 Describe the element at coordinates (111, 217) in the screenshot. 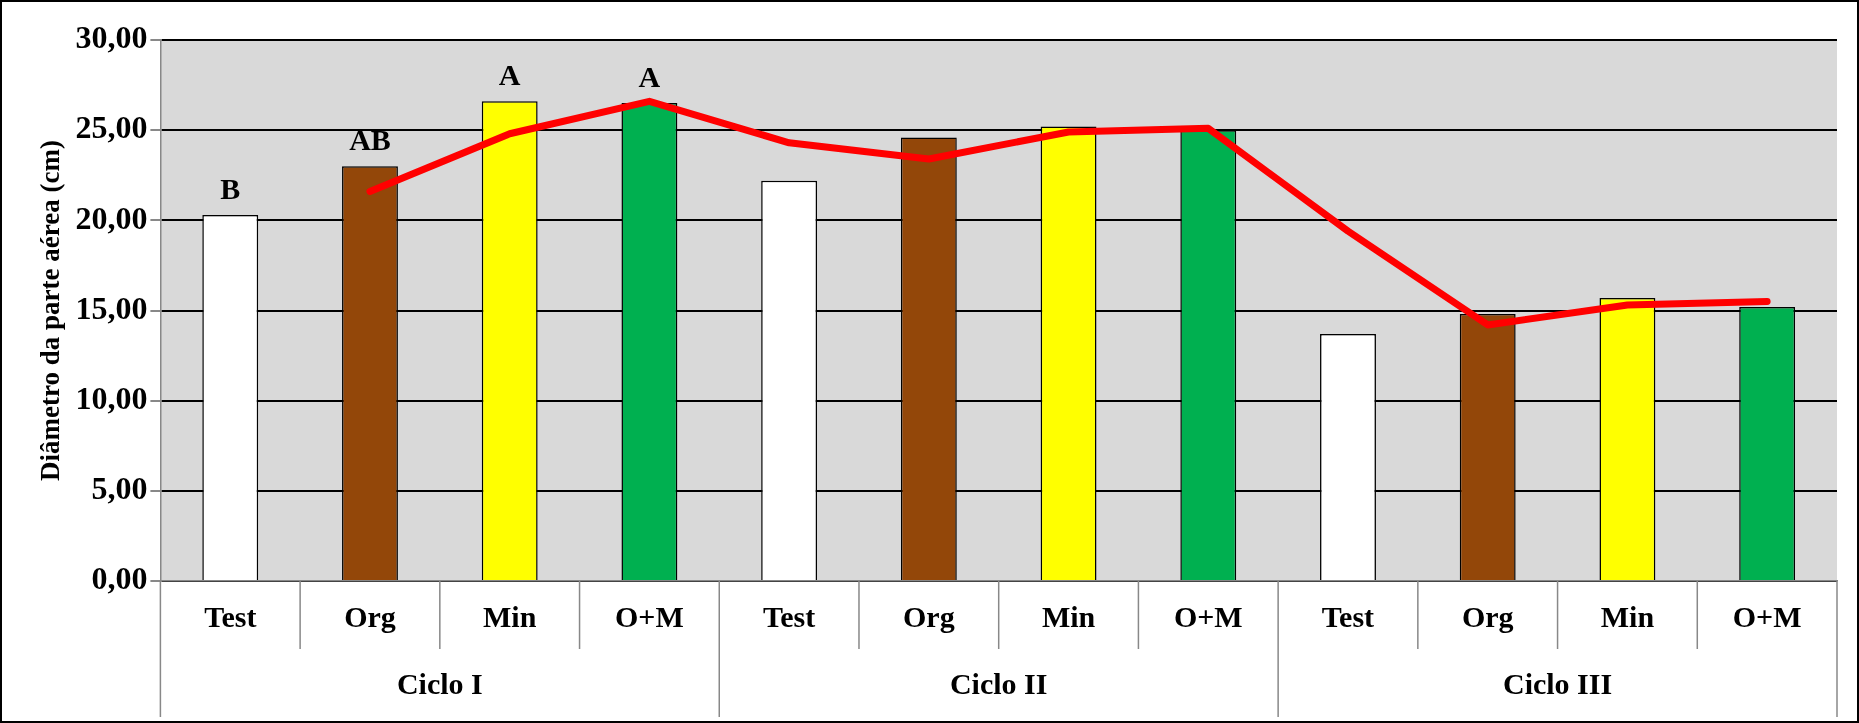

I see `y-tick-label: 20,00` at that location.